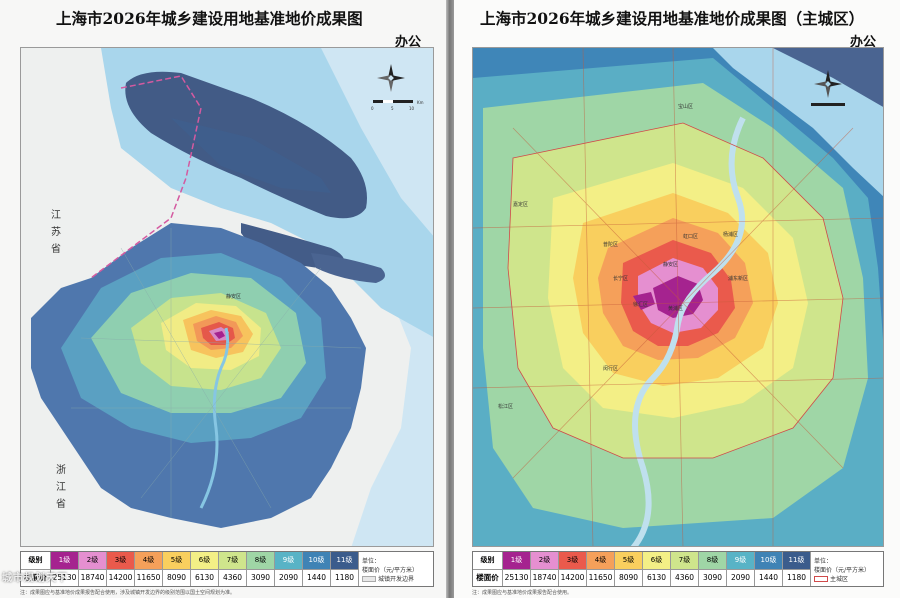 This screenshot has height=598, width=900. What do you see at coordinates (730, 234) in the screenshot?
I see `district-label-yangpu: 杨浦区` at bounding box center [730, 234].